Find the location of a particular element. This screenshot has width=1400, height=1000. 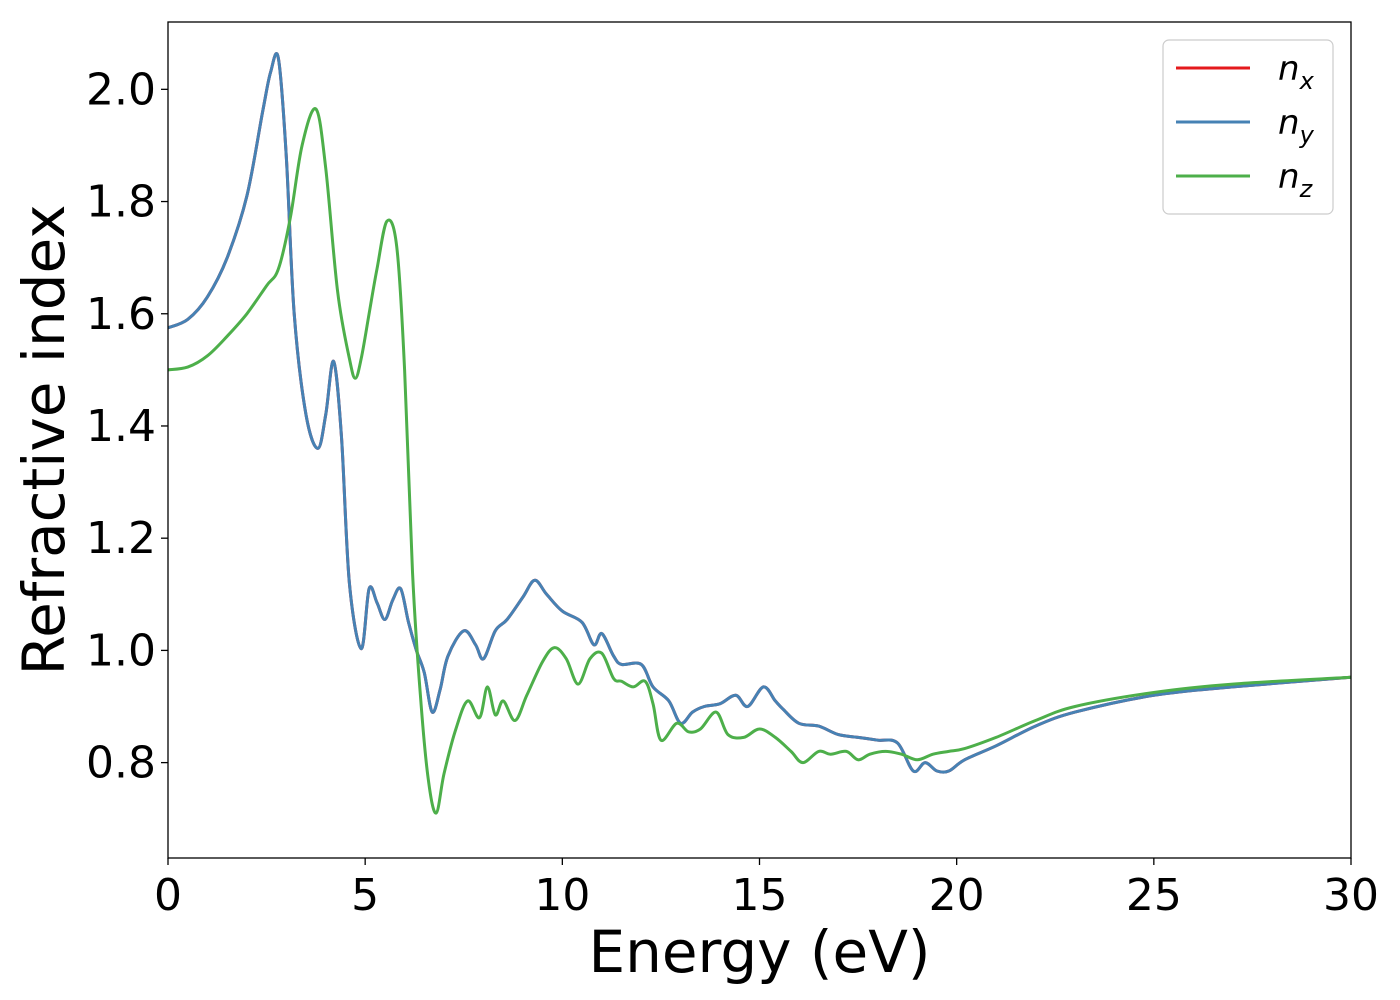

legend-label-subscript: x is located at coordinates (1307, 81).